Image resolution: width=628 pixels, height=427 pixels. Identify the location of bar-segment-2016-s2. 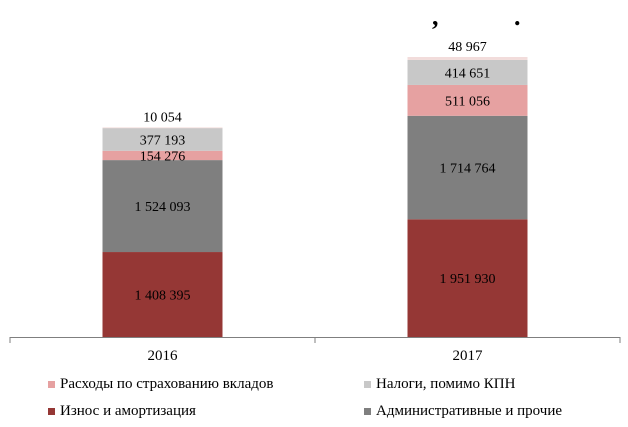
(162, 155).